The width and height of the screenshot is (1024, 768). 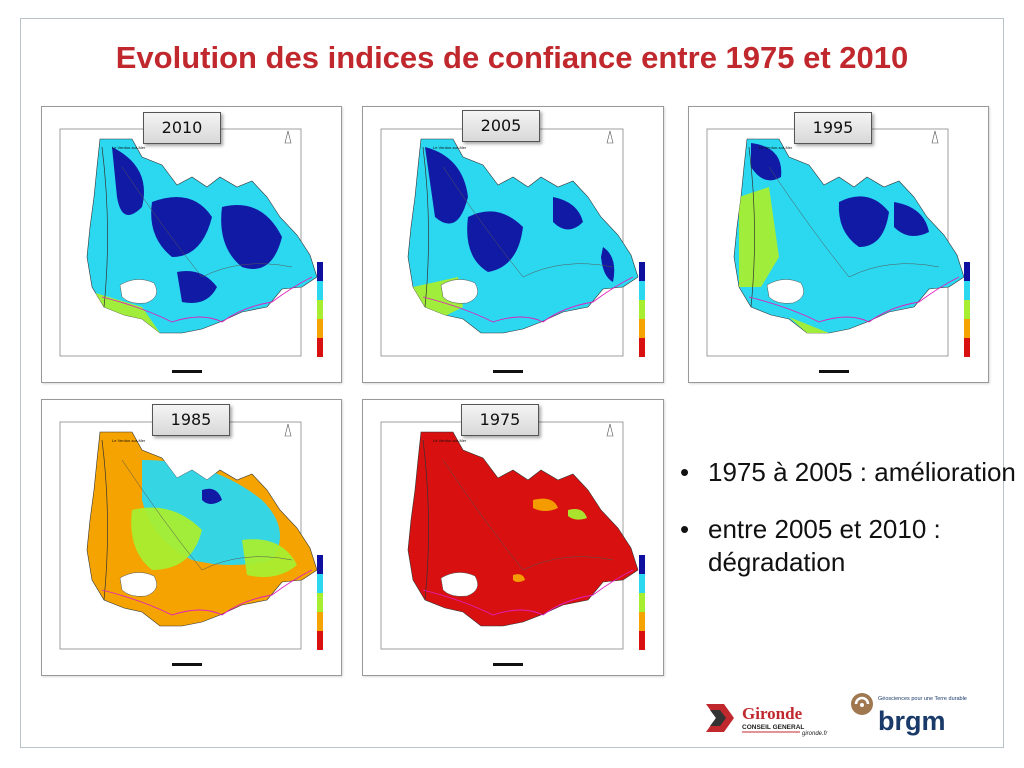 I want to click on brgm-logo: Géosciences pour une Terre durable brgm, so click(x=914, y=714).